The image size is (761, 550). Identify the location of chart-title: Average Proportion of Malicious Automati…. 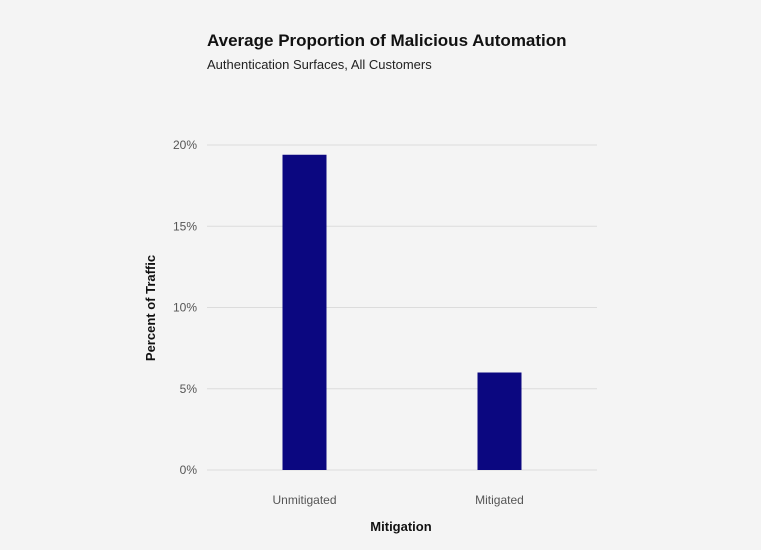
(387, 40).